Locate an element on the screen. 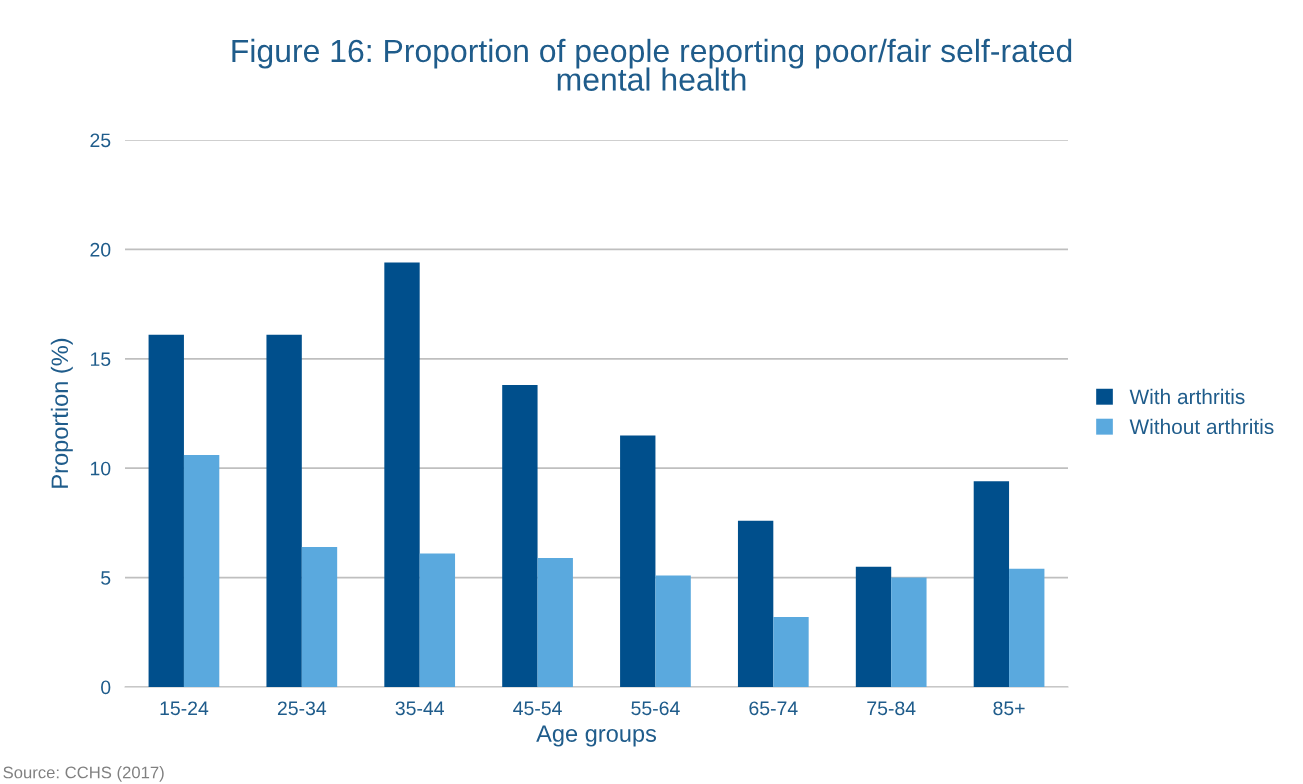 This screenshot has height=784, width=1303. x-tick-label: 85+ is located at coordinates (1009, 708).